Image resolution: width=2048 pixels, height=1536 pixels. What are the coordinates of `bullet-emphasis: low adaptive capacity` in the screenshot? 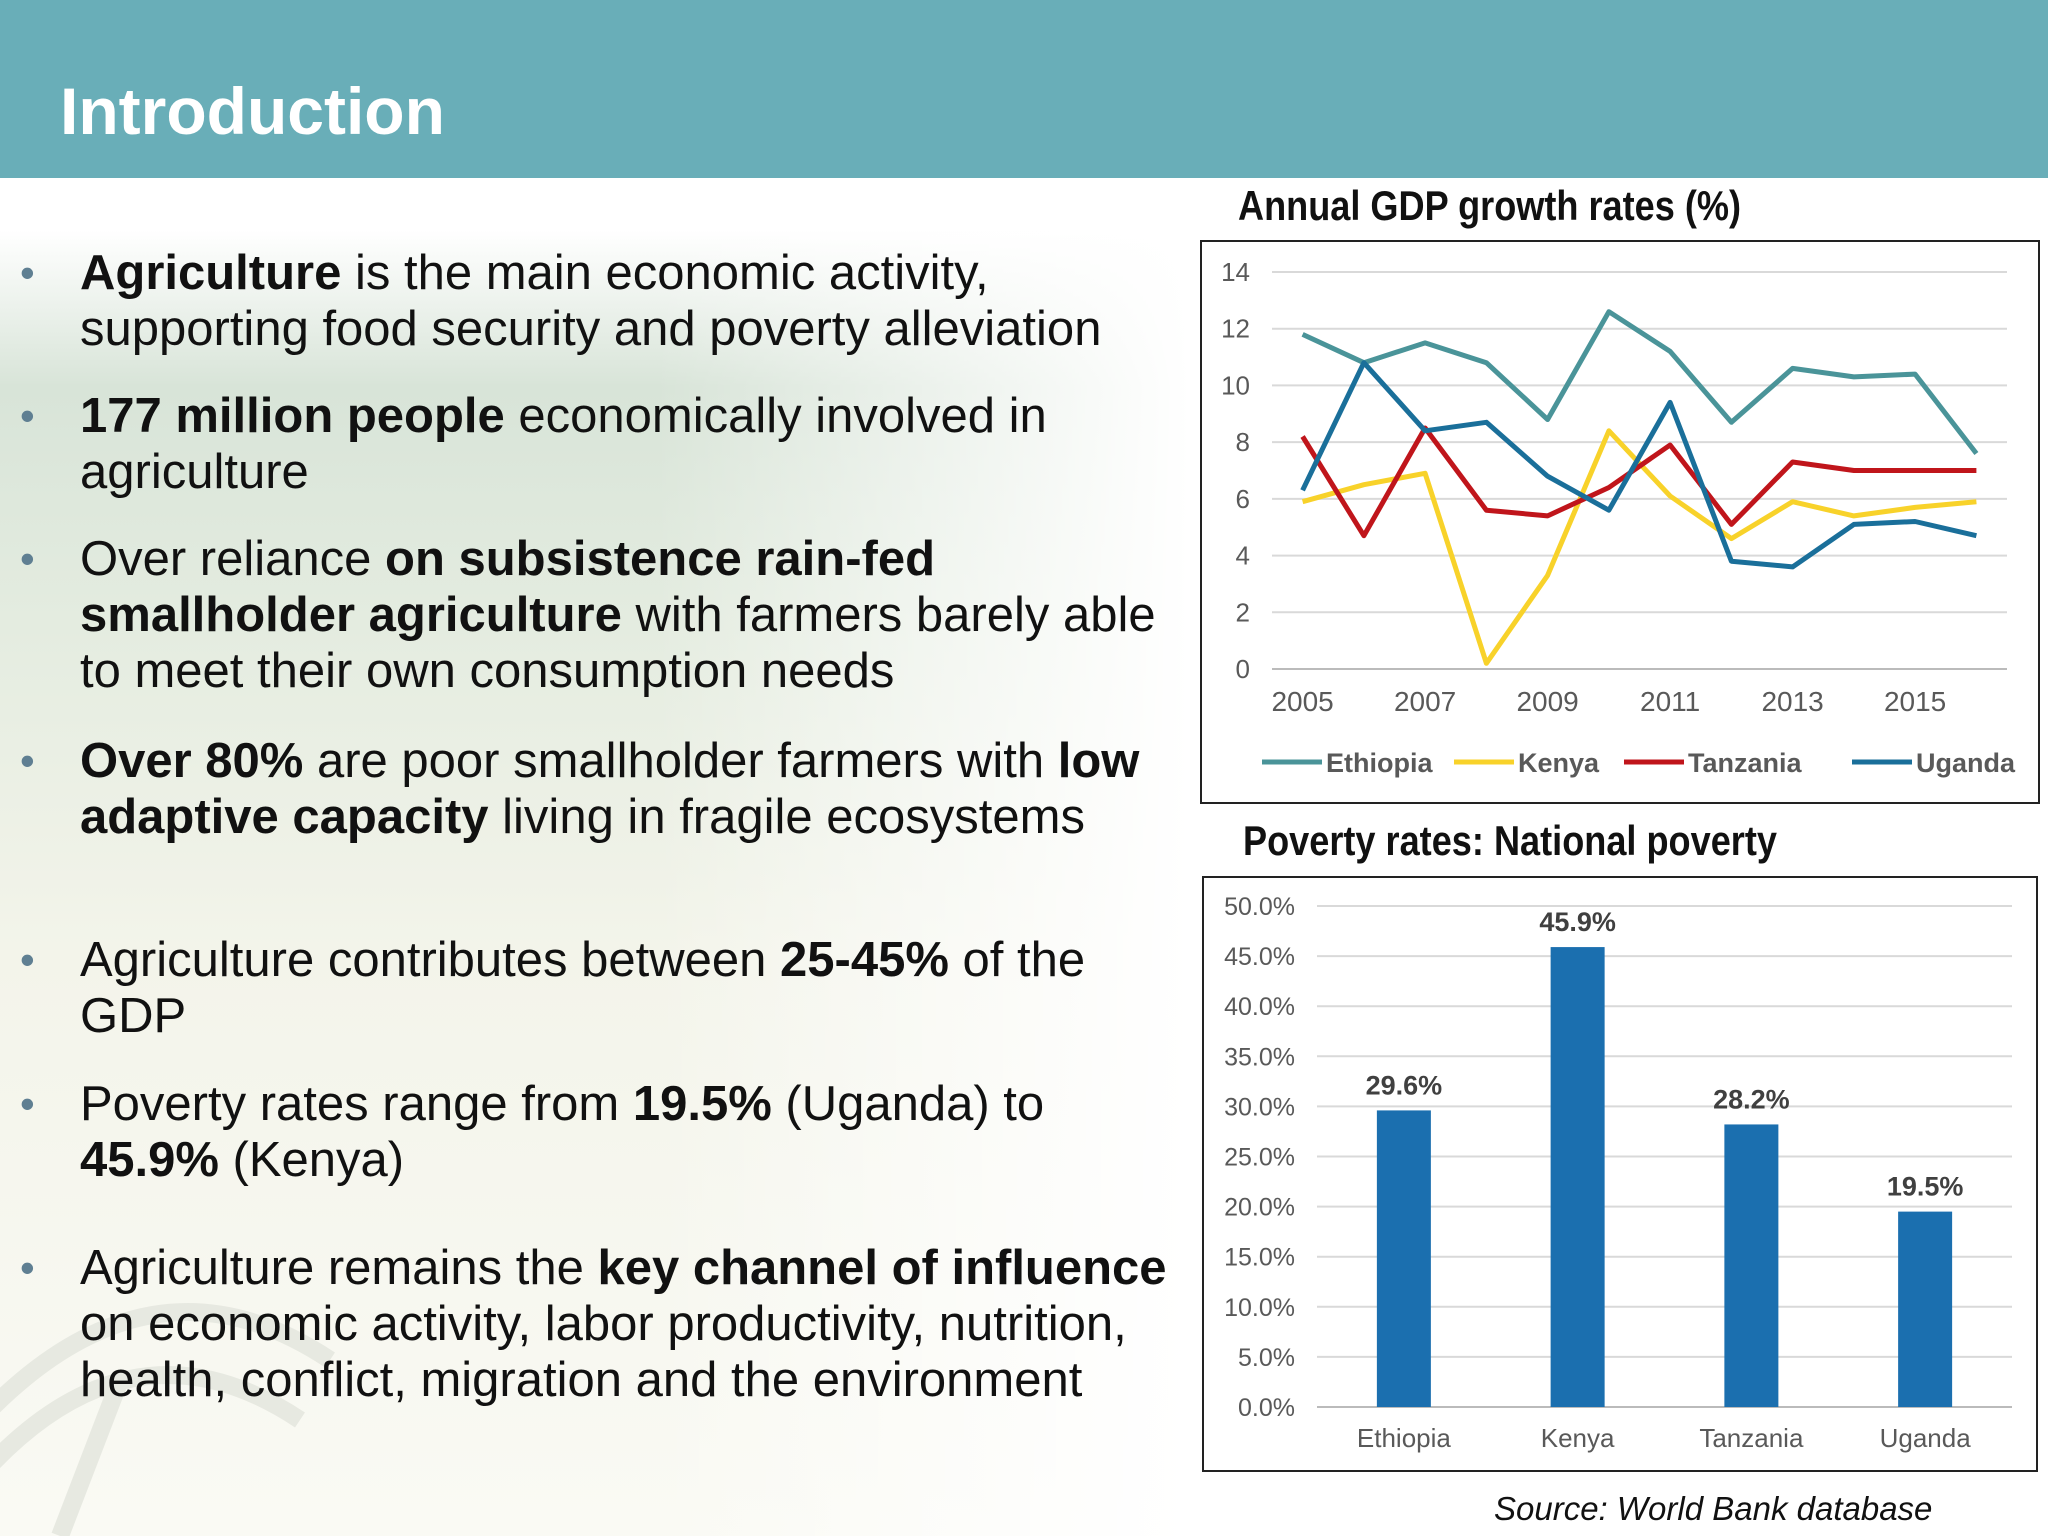 It's located at (610, 789).